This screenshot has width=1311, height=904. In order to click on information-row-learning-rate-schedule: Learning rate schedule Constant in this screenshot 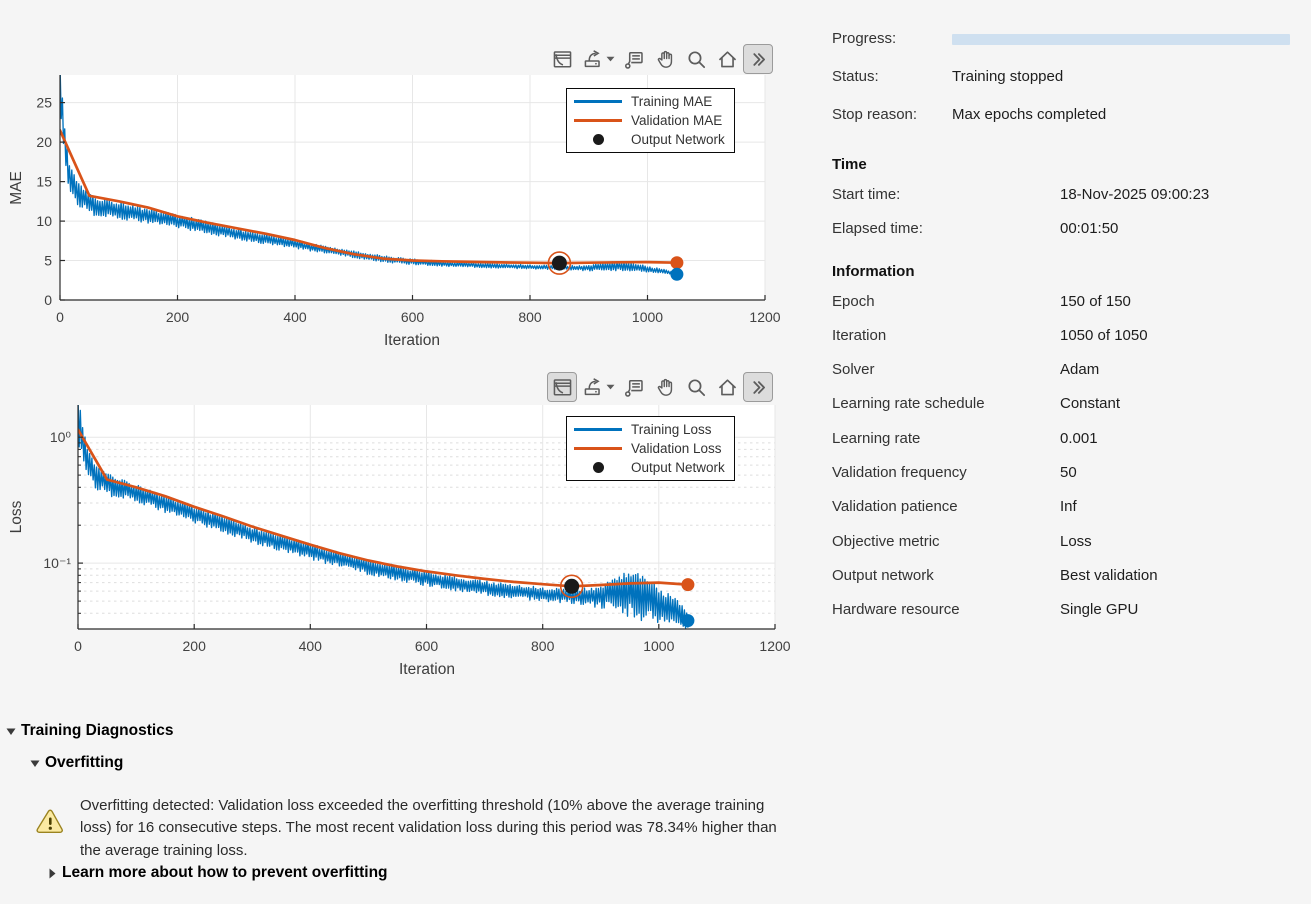, I will do `click(1067, 412)`.